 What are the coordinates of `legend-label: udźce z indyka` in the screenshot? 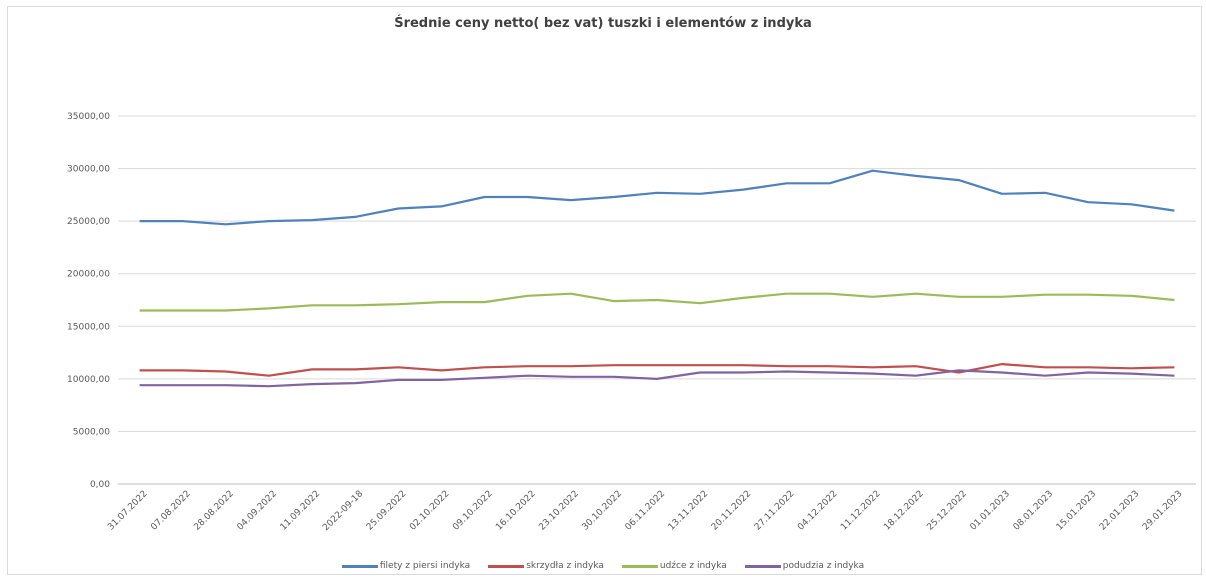 It's located at (693, 566).